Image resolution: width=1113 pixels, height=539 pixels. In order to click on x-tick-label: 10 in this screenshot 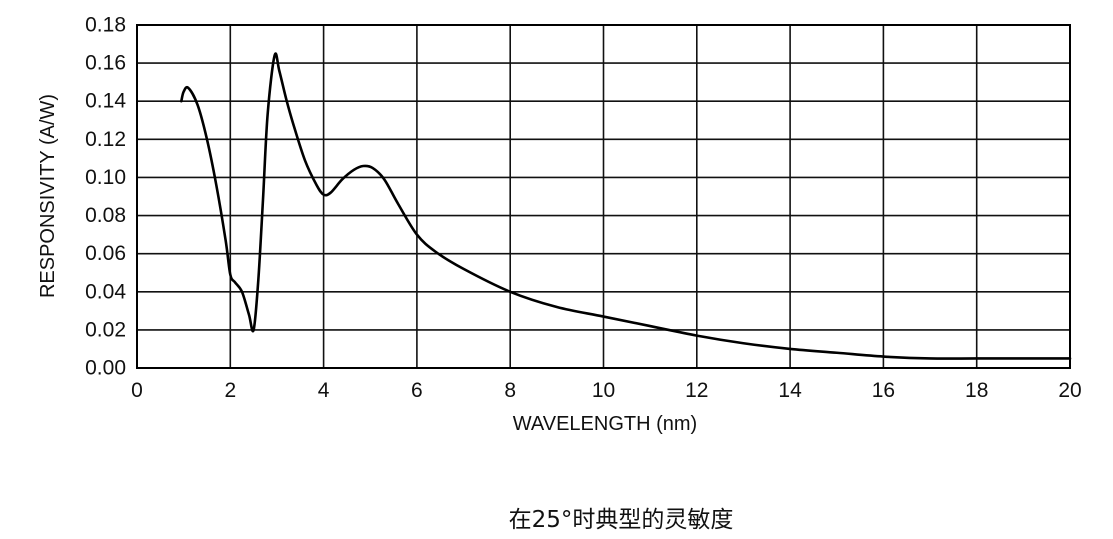, I will do `click(603, 390)`.